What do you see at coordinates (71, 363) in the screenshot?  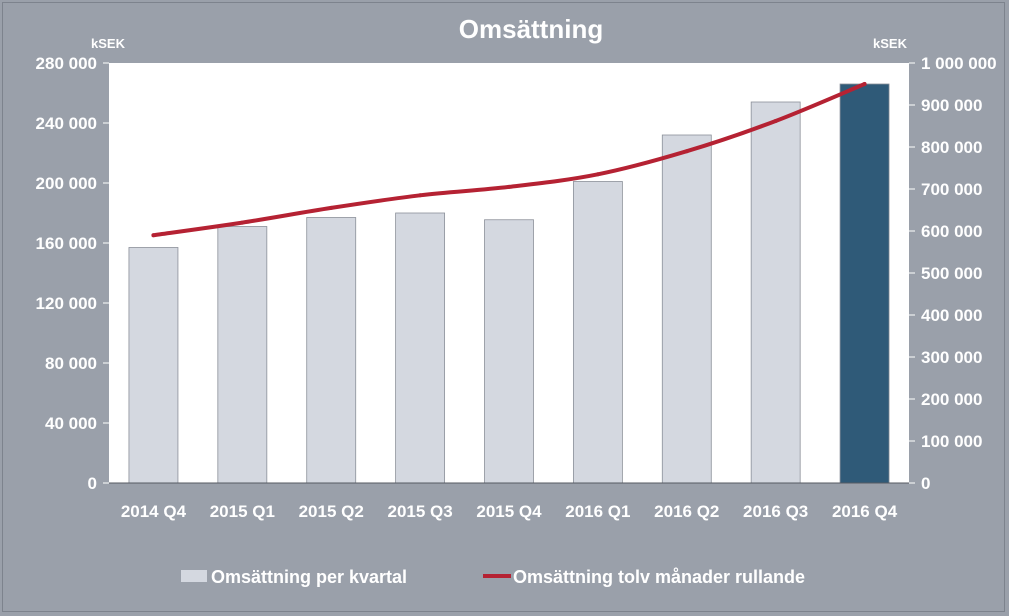 I see `left-tick-label: 80 000` at bounding box center [71, 363].